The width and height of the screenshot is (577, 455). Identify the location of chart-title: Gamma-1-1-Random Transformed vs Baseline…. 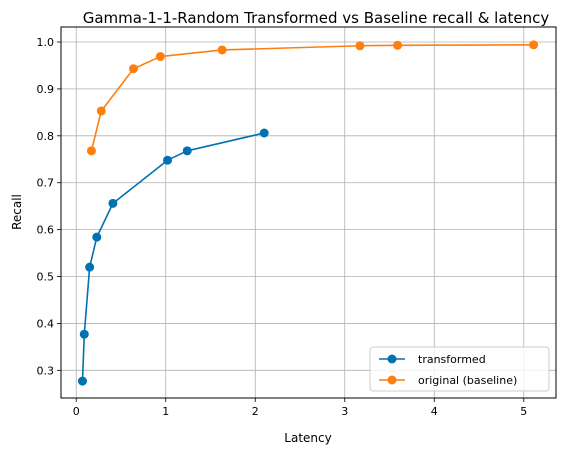
(316, 18).